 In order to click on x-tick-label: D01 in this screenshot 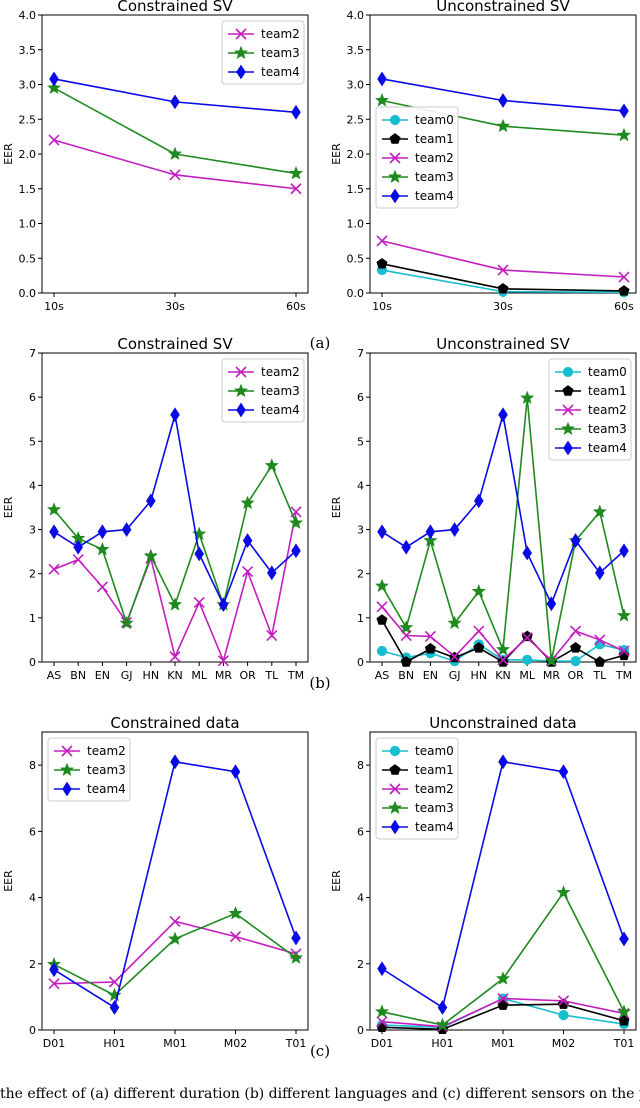, I will do `click(382, 1043)`.